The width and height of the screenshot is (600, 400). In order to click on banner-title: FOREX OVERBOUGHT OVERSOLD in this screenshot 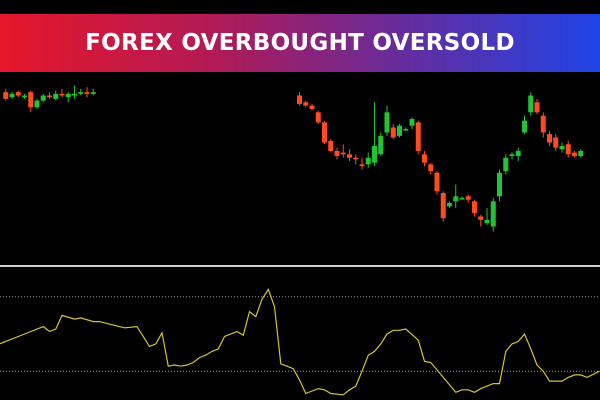, I will do `click(300, 43)`.